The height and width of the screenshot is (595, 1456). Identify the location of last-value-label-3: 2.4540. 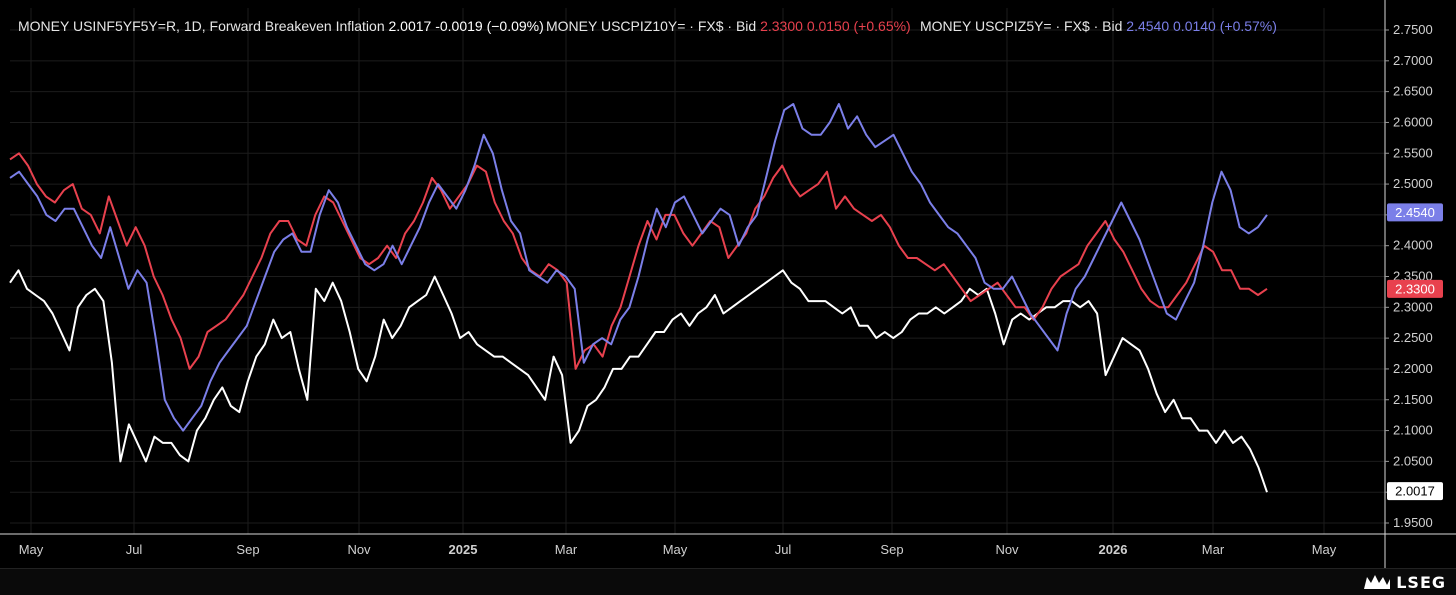
(1415, 212).